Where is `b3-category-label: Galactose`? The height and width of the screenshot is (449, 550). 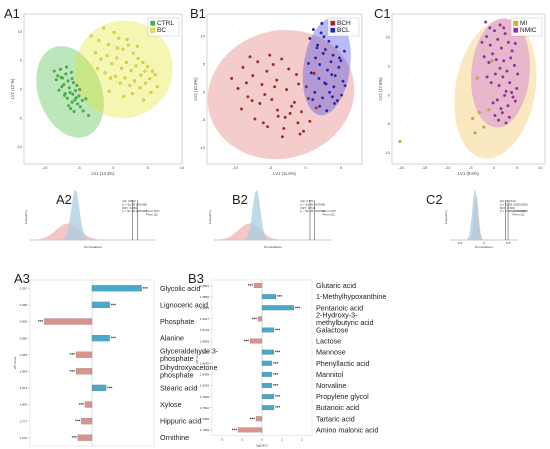
b3-category-label: Galactose is located at coordinates (332, 329).